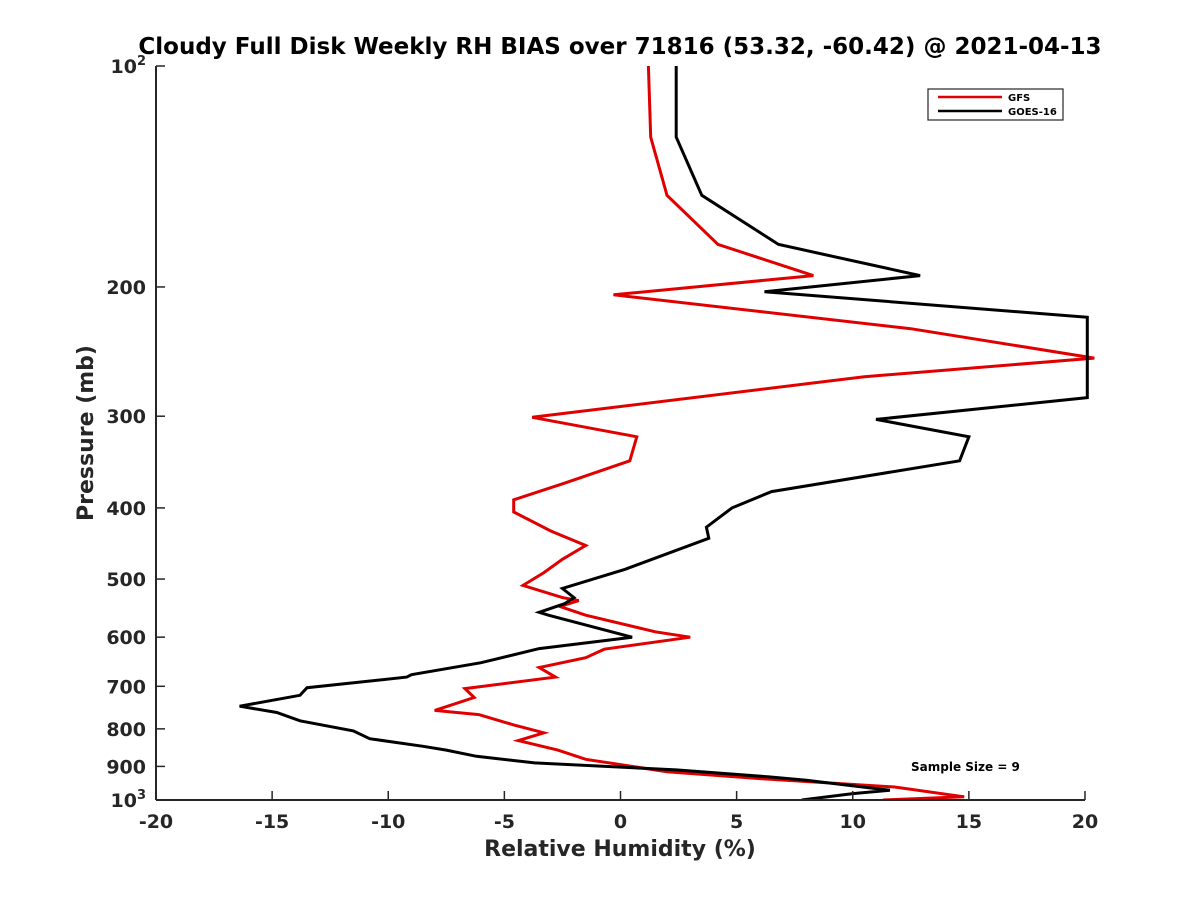 This screenshot has height=900, width=1200. What do you see at coordinates (1032, 112) in the screenshot?
I see `legend-label-goes: GOES-16` at bounding box center [1032, 112].